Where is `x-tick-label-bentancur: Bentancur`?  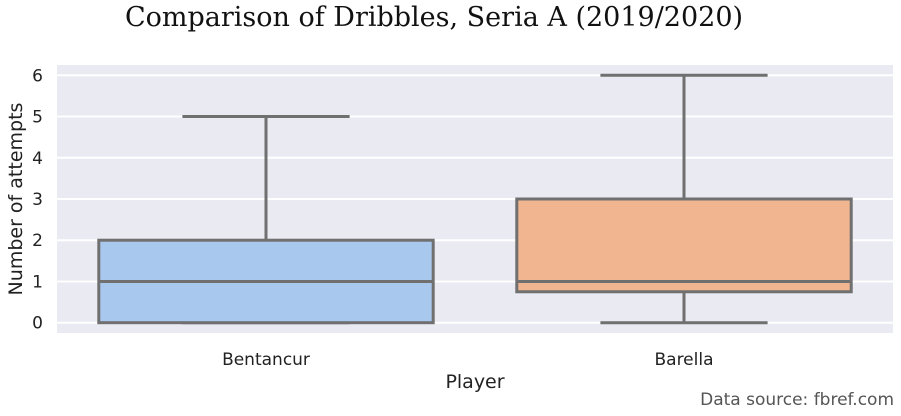
x-tick-label-bentancur: Bentancur is located at coordinates (266, 360).